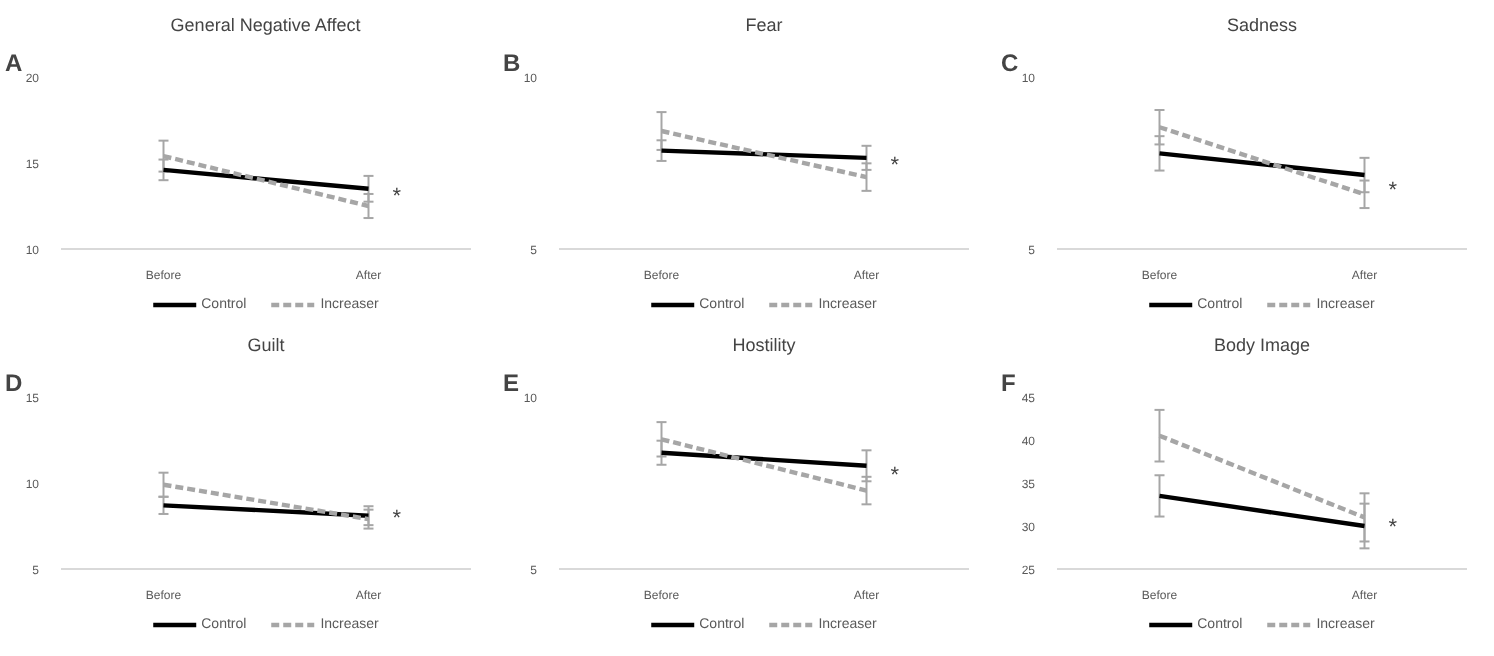 Image resolution: width=1494 pixels, height=656 pixels. I want to click on text: D, so click(14, 383).